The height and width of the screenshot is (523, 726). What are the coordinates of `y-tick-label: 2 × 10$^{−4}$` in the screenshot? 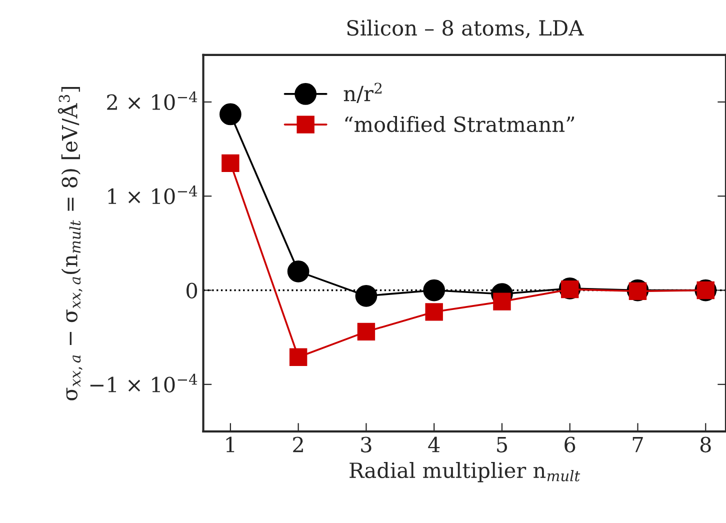 It's located at (152, 100).